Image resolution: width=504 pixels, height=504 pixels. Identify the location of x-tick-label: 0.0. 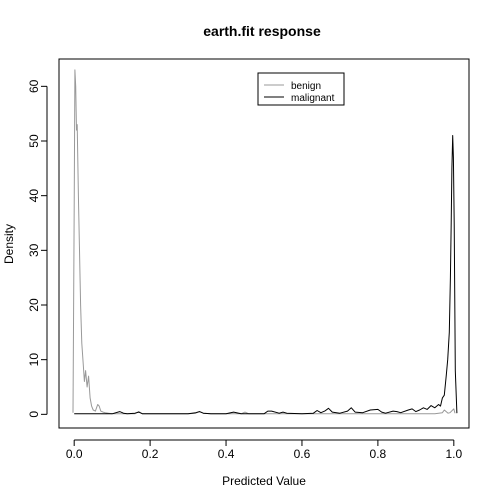
(74, 454).